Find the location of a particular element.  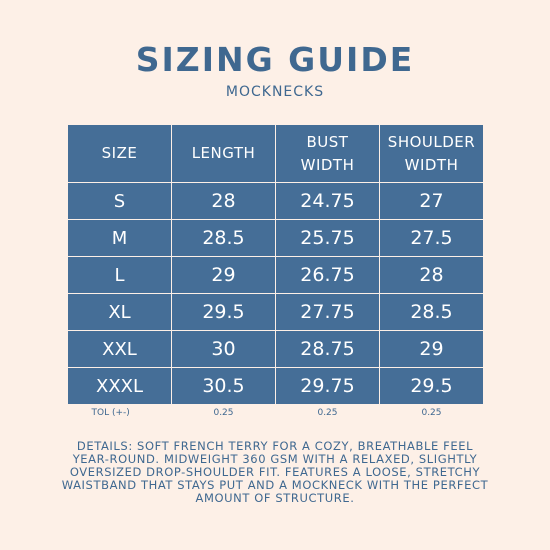

shoulder-cell: 28 is located at coordinates (431, 275).